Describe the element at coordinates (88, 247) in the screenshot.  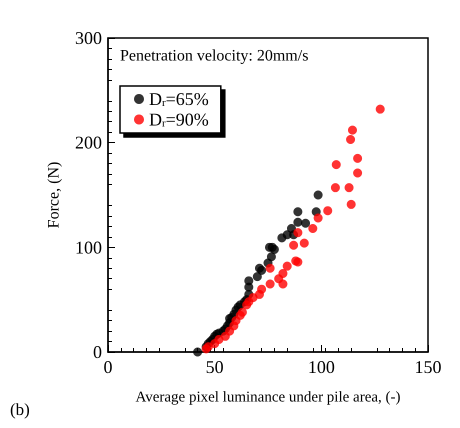
I see `y-tick-label: 100` at that location.